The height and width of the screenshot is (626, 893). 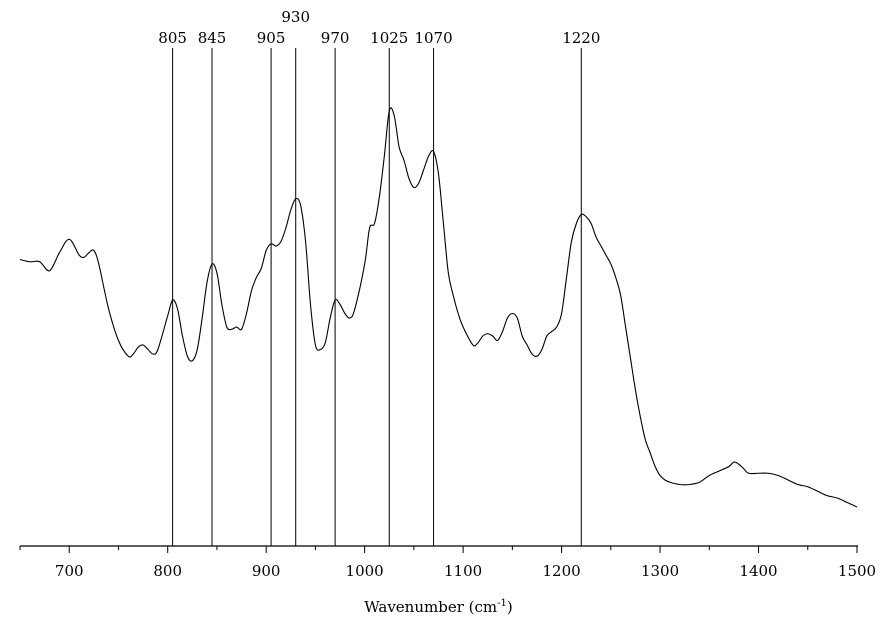 I want to click on x-tick-label-1200: 1200, so click(x=561, y=571).